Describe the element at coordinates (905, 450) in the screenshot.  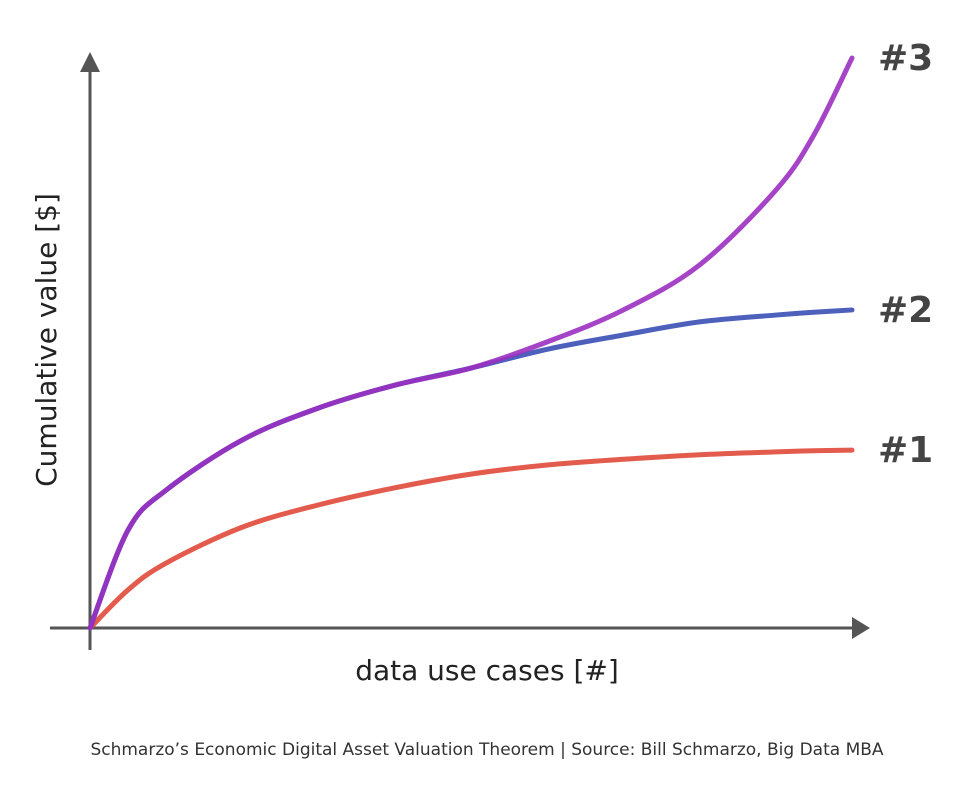
I see `series-label: #1` at that location.